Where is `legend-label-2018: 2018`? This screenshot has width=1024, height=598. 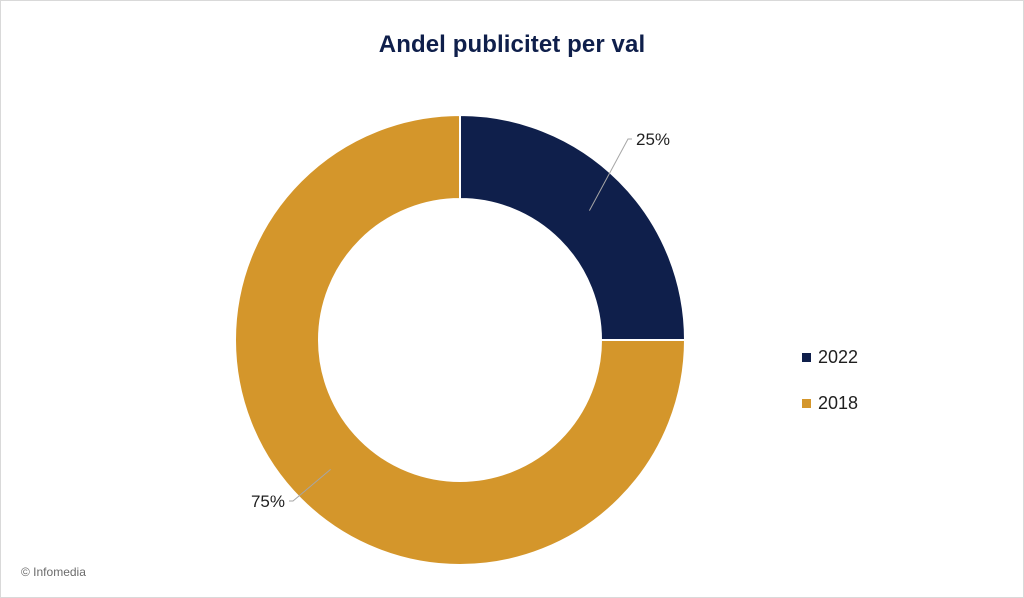
legend-label-2018: 2018 is located at coordinates (838, 402).